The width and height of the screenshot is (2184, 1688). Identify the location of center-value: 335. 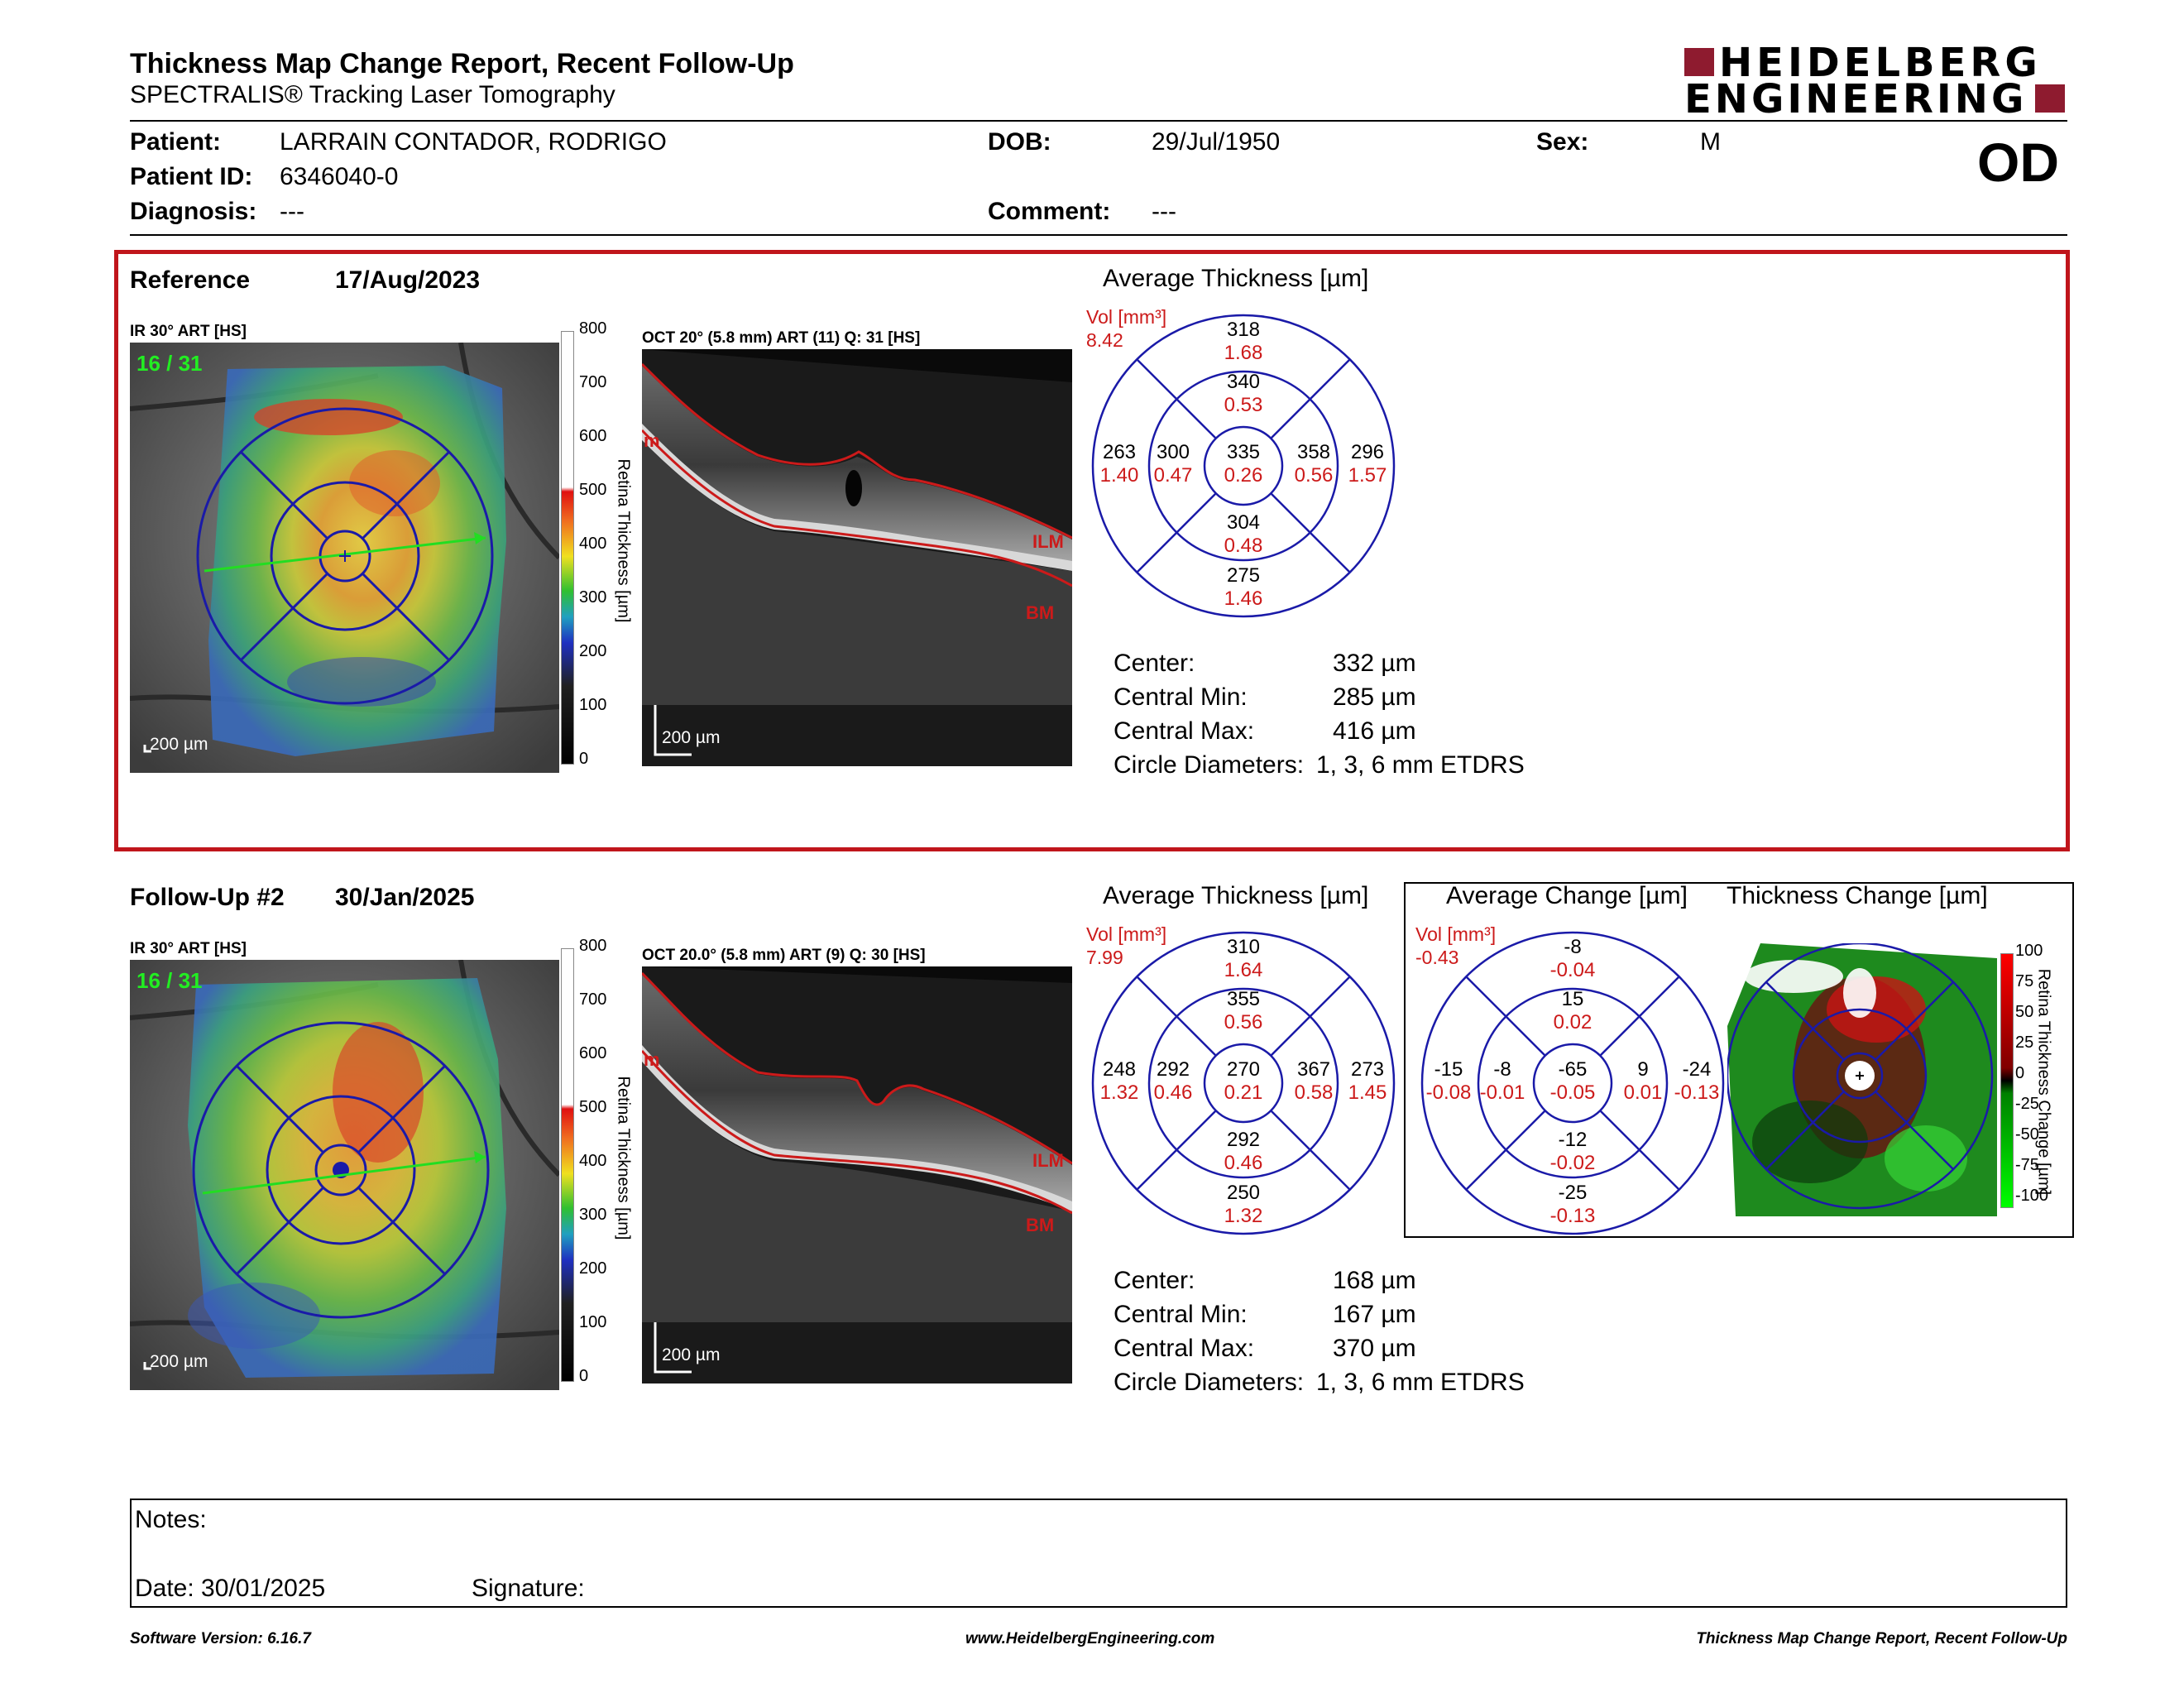
(1243, 452).